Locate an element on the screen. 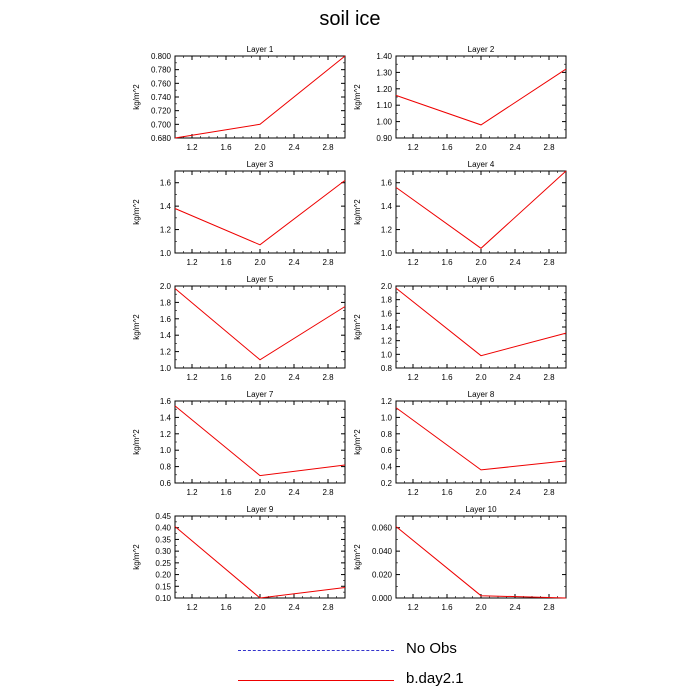  y-tick-label: 0.680 is located at coordinates (161, 138).